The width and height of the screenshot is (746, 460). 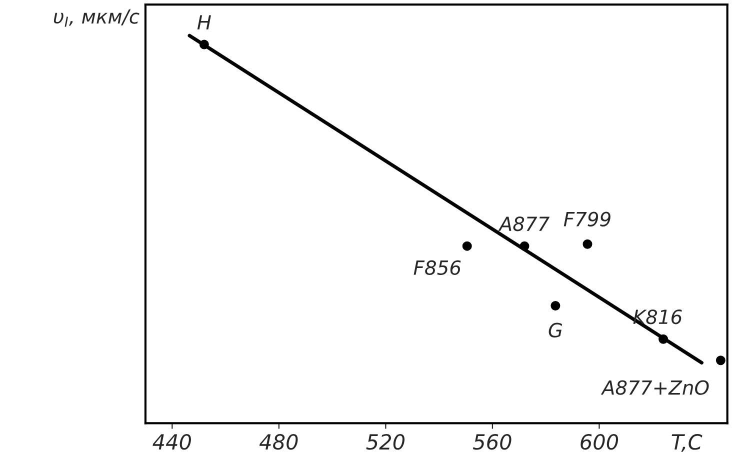 What do you see at coordinates (524, 224) in the screenshot?
I see `annotation: A877` at bounding box center [524, 224].